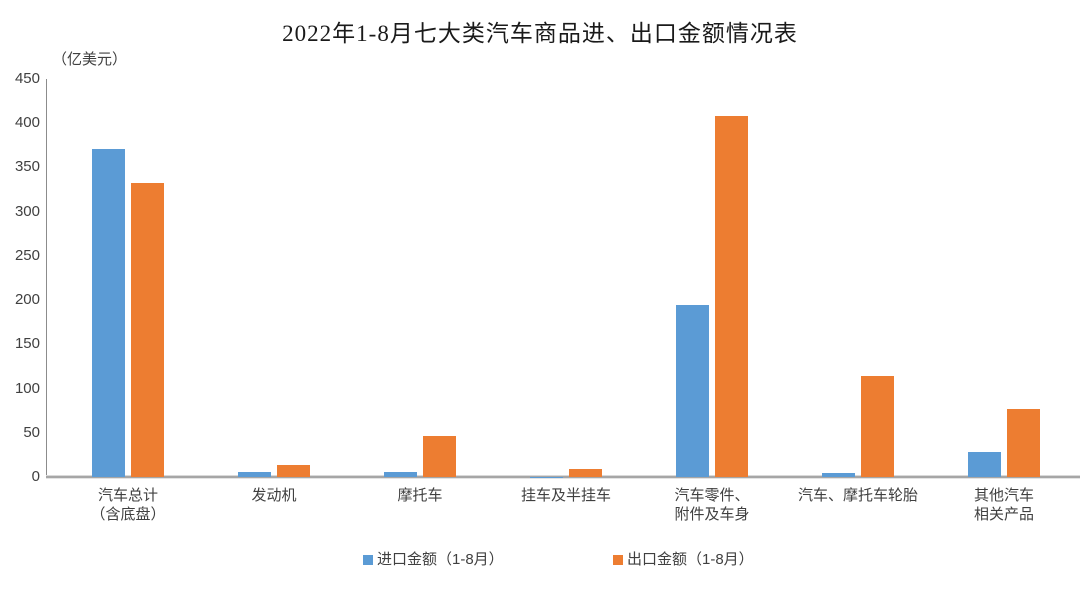  I want to click on x-category-label-2: 摩托车, so click(420, 495).